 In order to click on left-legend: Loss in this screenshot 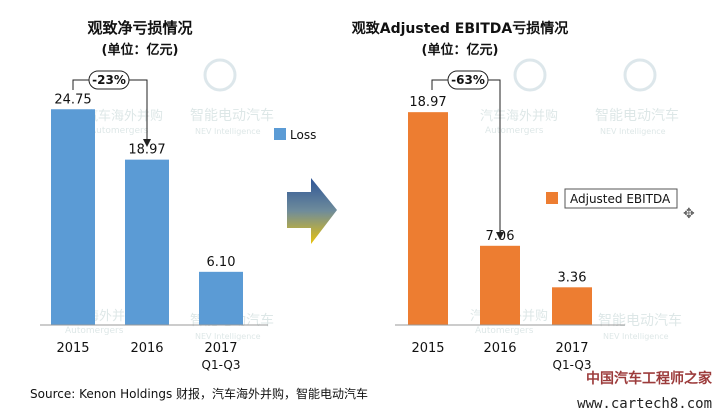, I will do `click(295, 135)`.